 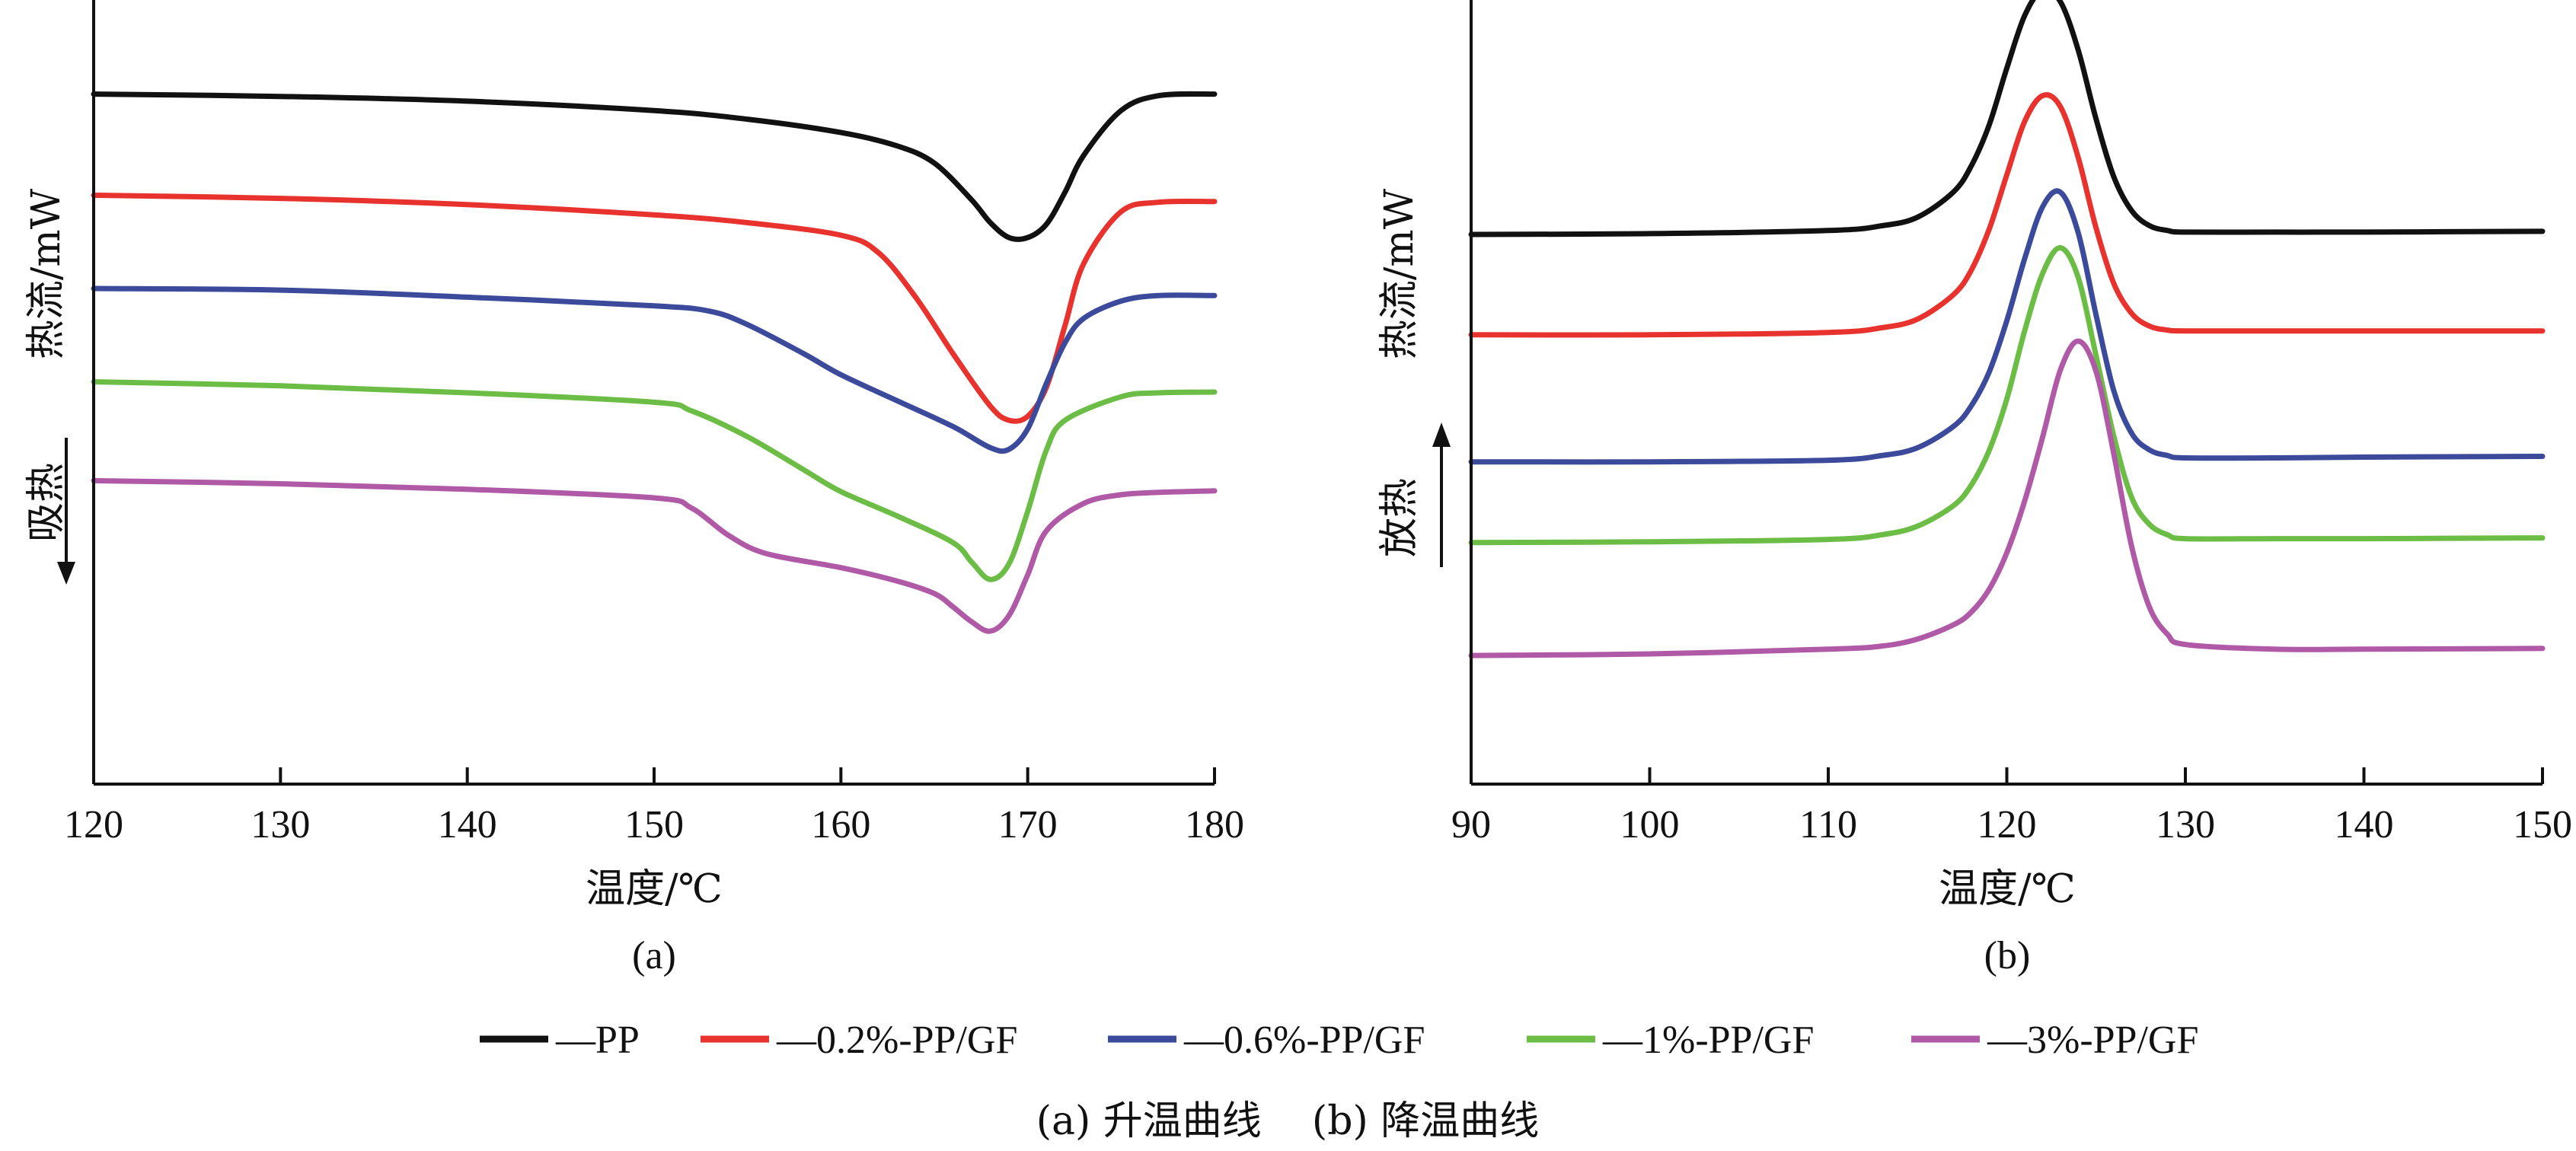 What do you see at coordinates (1028, 825) in the screenshot?
I see `panel-a-x-tick-label-5: 170` at bounding box center [1028, 825].